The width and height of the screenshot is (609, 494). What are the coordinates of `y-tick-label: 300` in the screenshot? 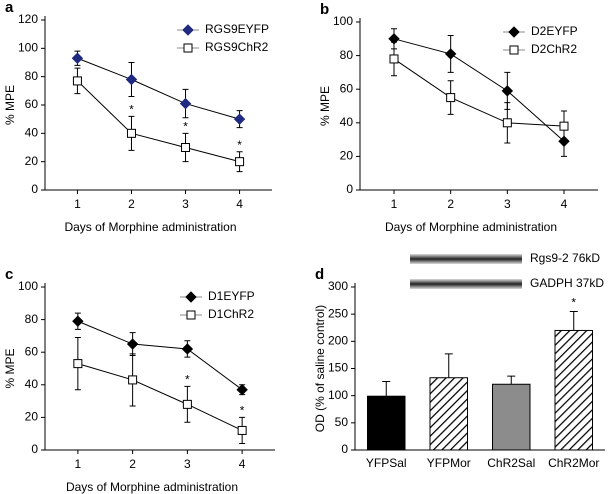 It's located at (338, 286).